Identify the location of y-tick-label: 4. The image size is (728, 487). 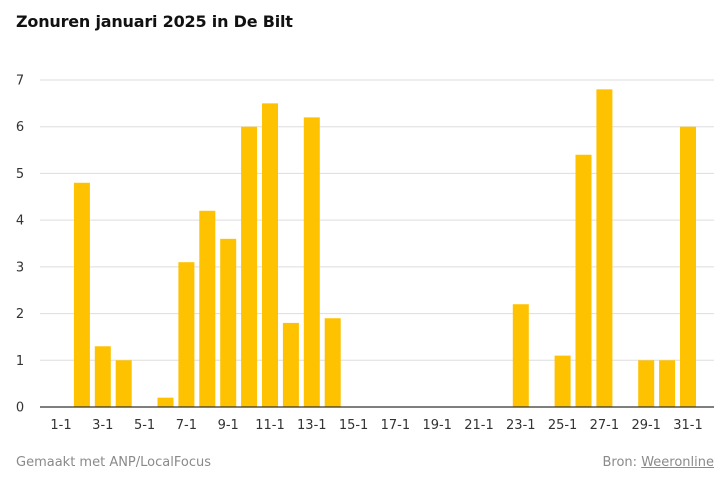
(20, 221).